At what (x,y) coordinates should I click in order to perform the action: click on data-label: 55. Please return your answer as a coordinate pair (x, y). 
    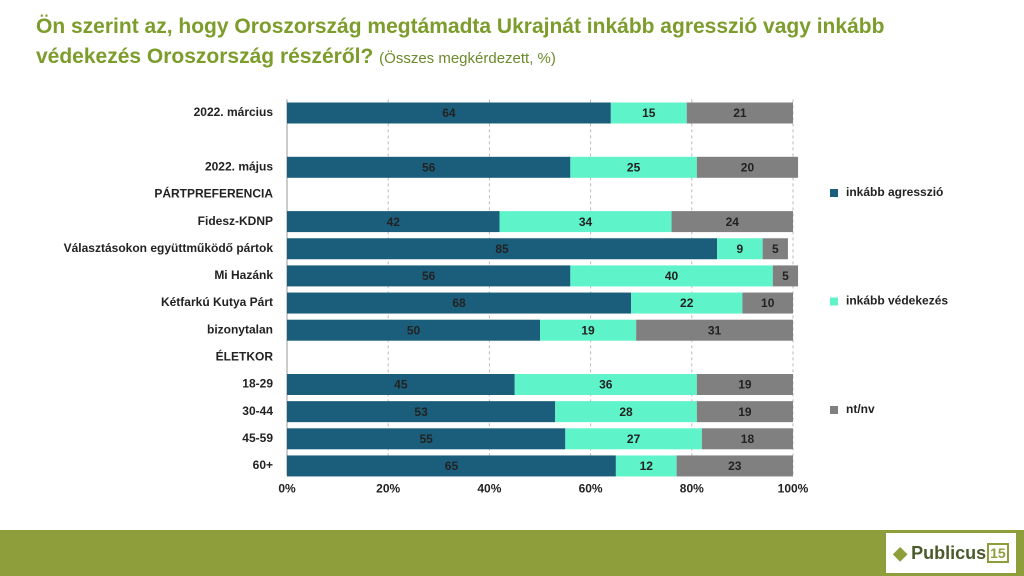
    Looking at the image, I should click on (426, 439).